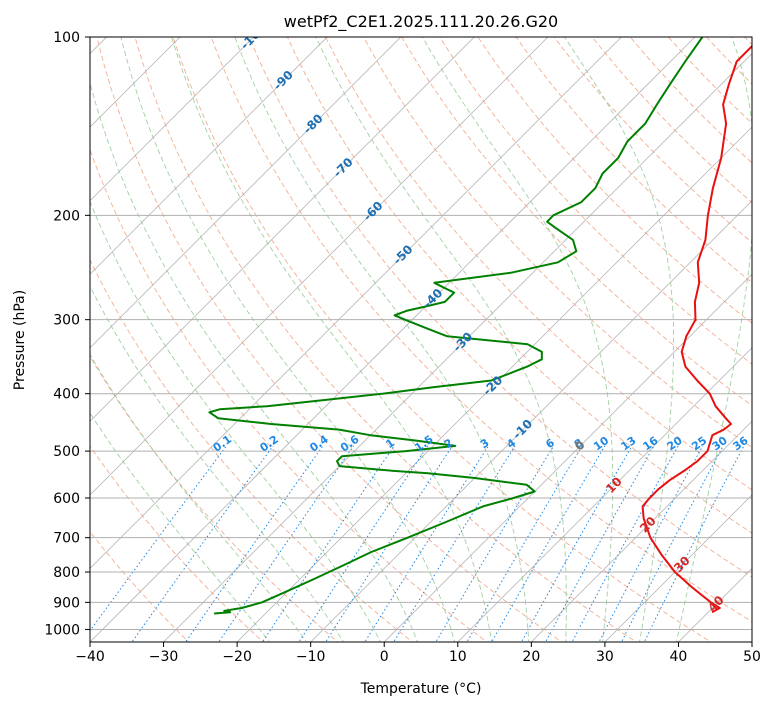 The height and width of the screenshot is (708, 775). What do you see at coordinates (716, 604) in the screenshot?
I see `isotherm-label: 40` at bounding box center [716, 604].